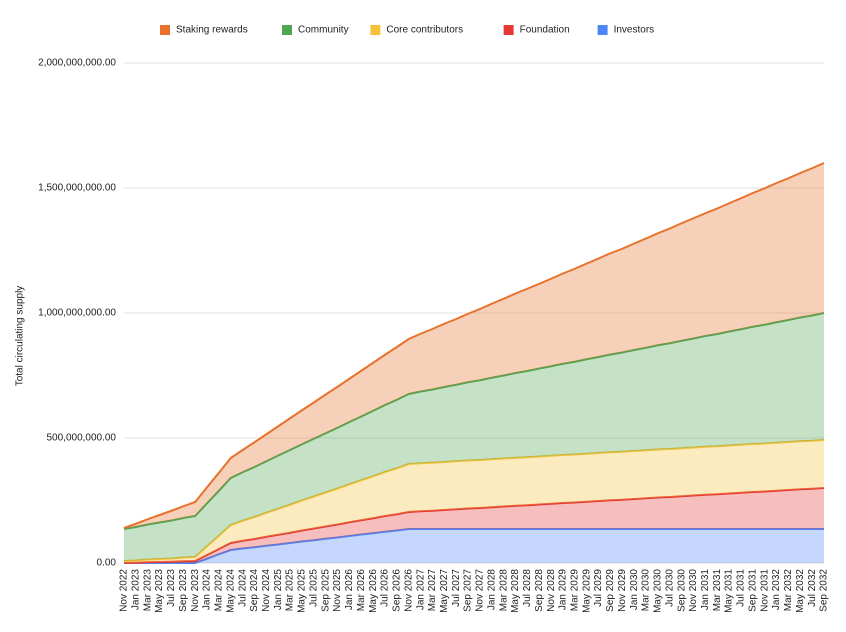 This screenshot has width=846, height=632. Describe the element at coordinates (337, 590) in the screenshot. I see `x-tick-label: Nov 2025` at that location.